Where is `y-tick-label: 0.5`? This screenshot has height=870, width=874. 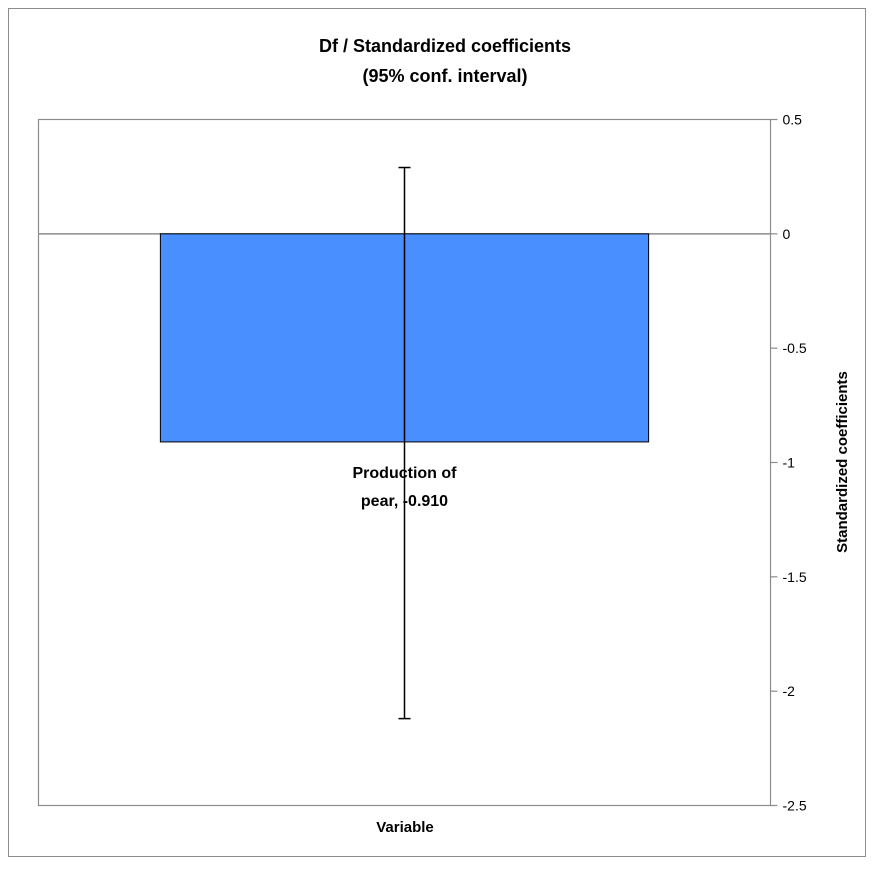
y-tick-label: 0.5 is located at coordinates (793, 120).